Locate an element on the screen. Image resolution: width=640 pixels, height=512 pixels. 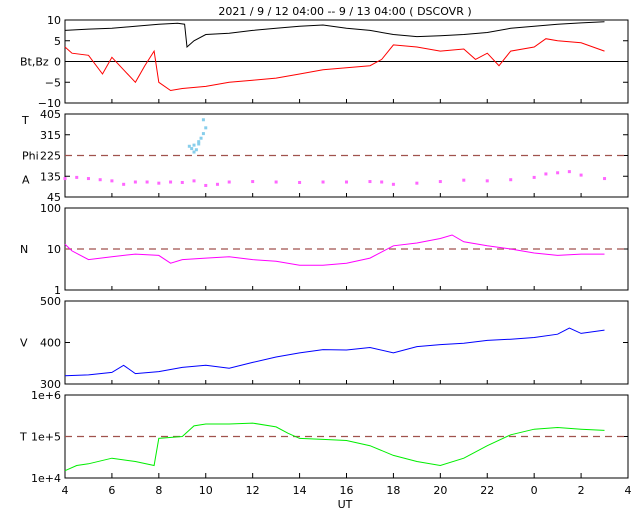
y-tick-label: 0 is located at coordinates (57, 62).